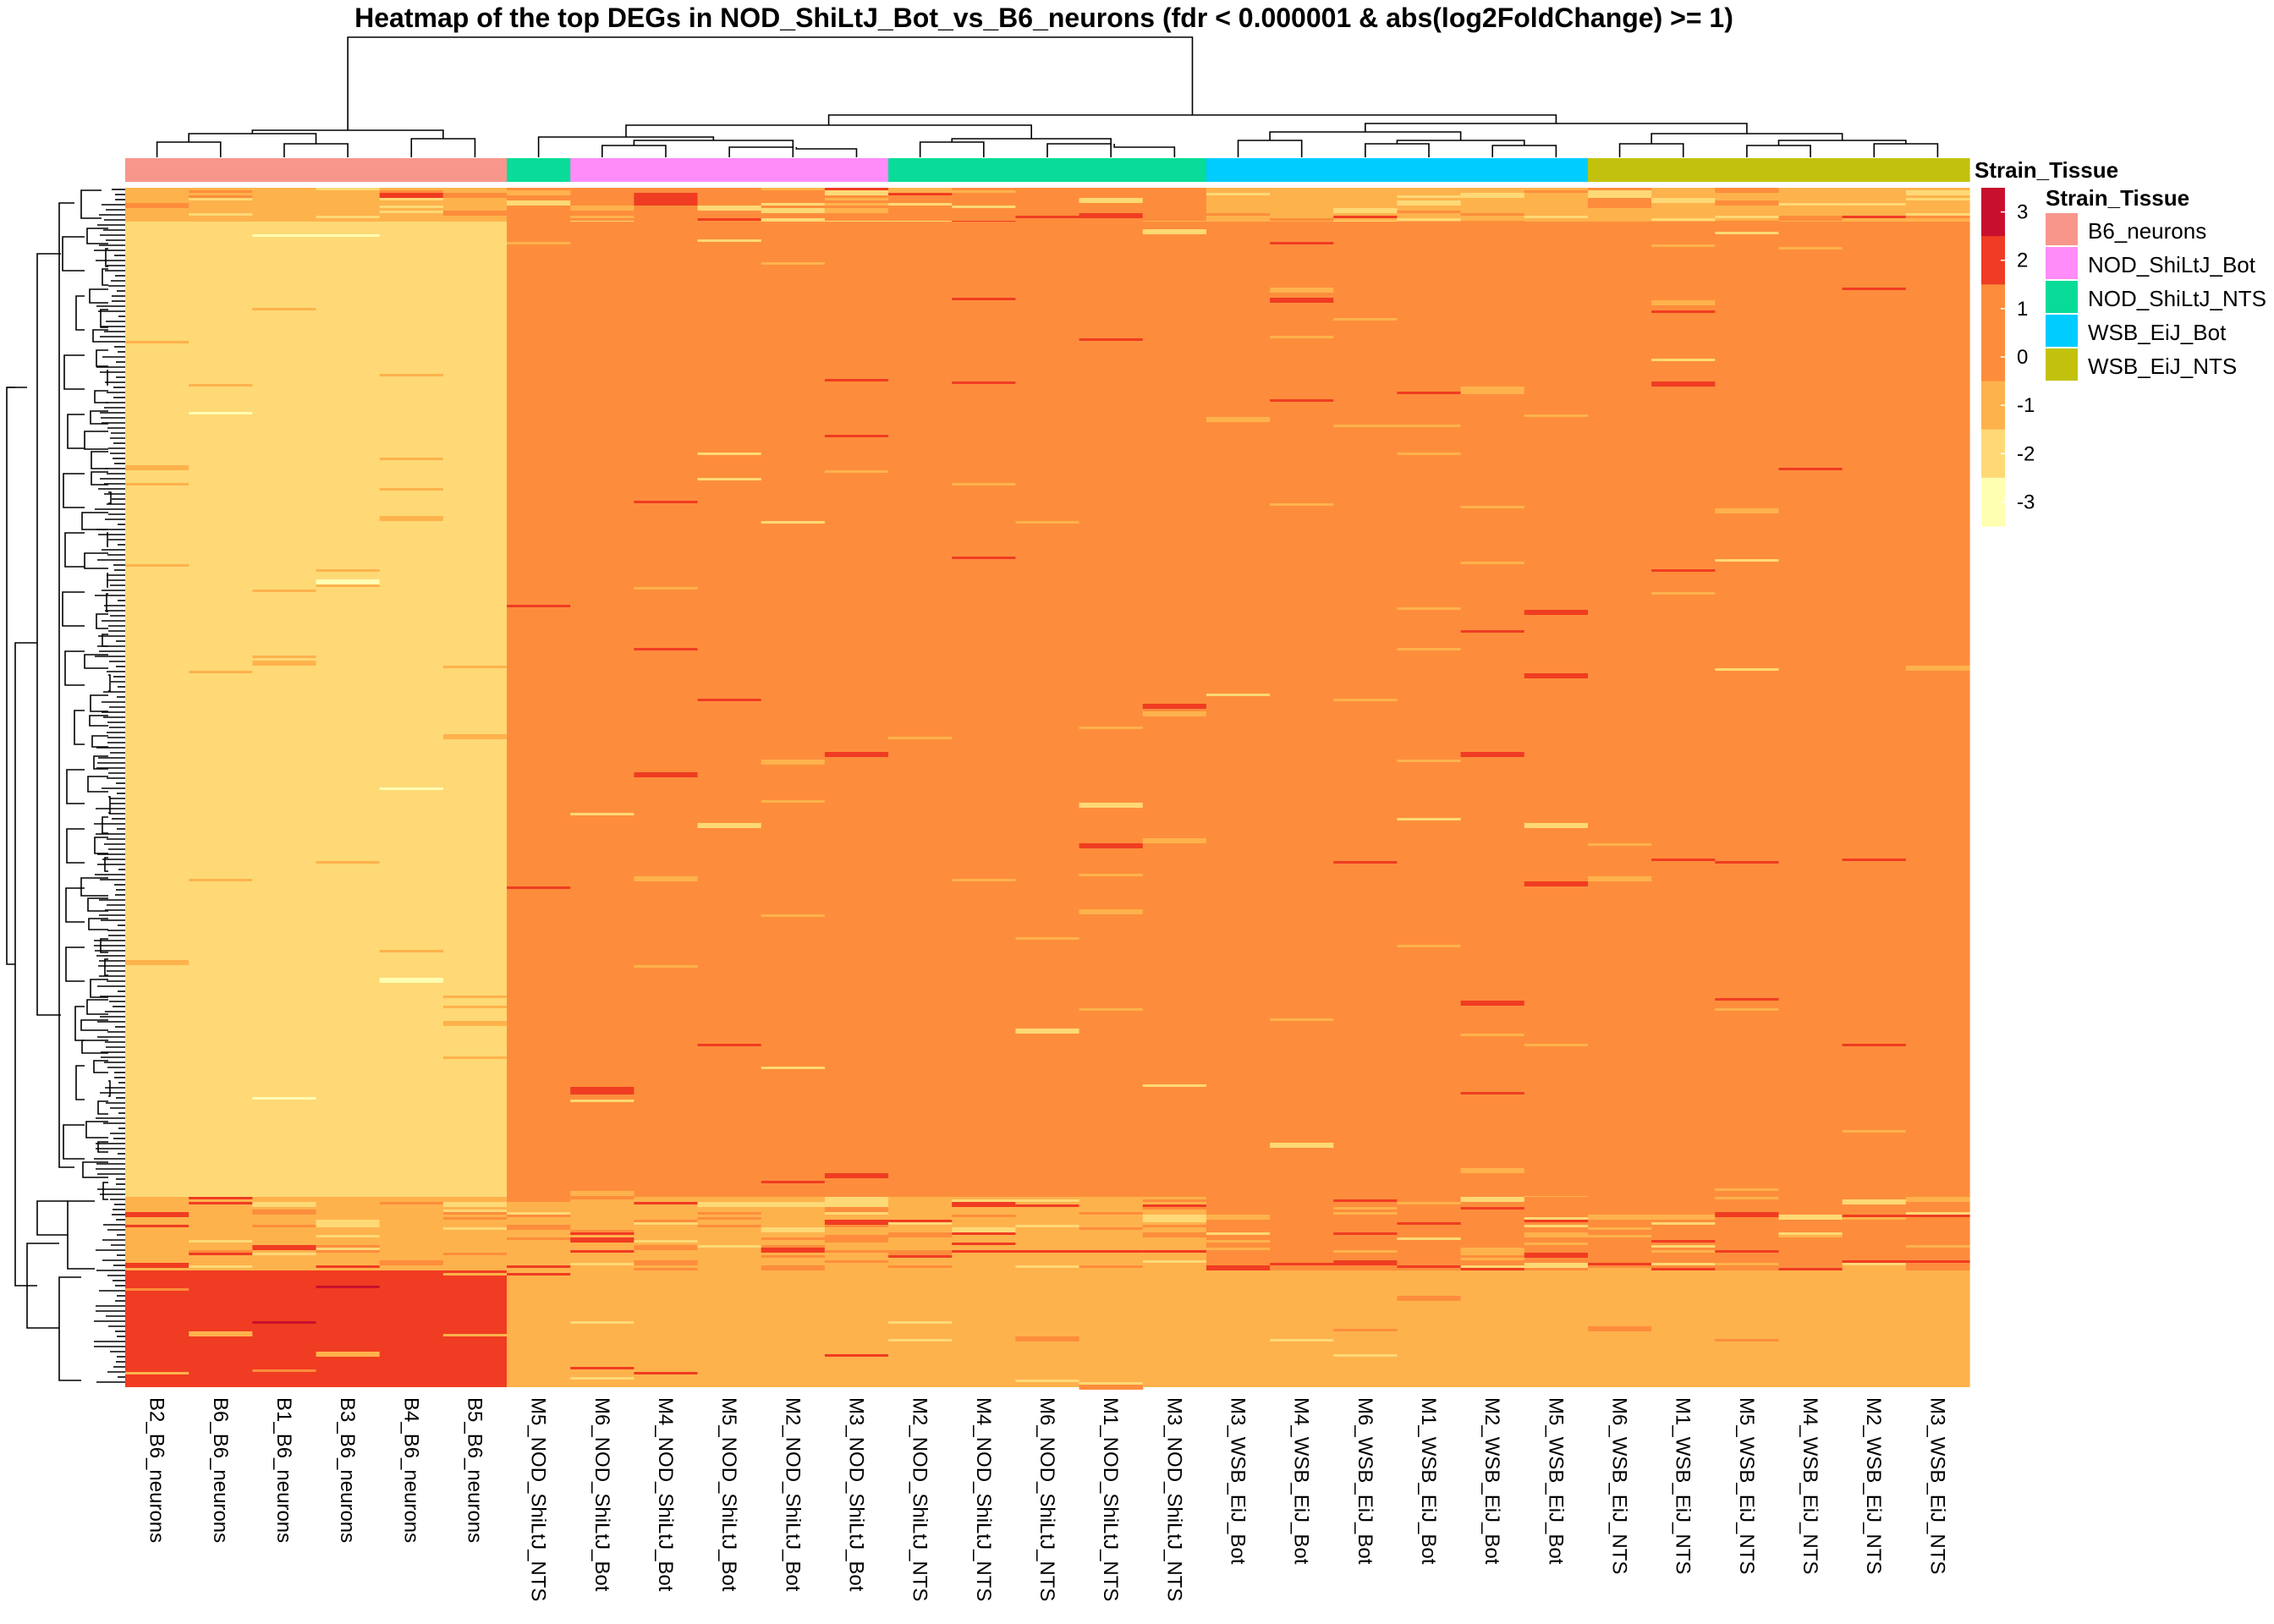 The width and height of the screenshot is (2274, 1624). What do you see at coordinates (601, 1495) in the screenshot?
I see `column-label: M6_NOD_ShiLtJ_Bot` at bounding box center [601, 1495].